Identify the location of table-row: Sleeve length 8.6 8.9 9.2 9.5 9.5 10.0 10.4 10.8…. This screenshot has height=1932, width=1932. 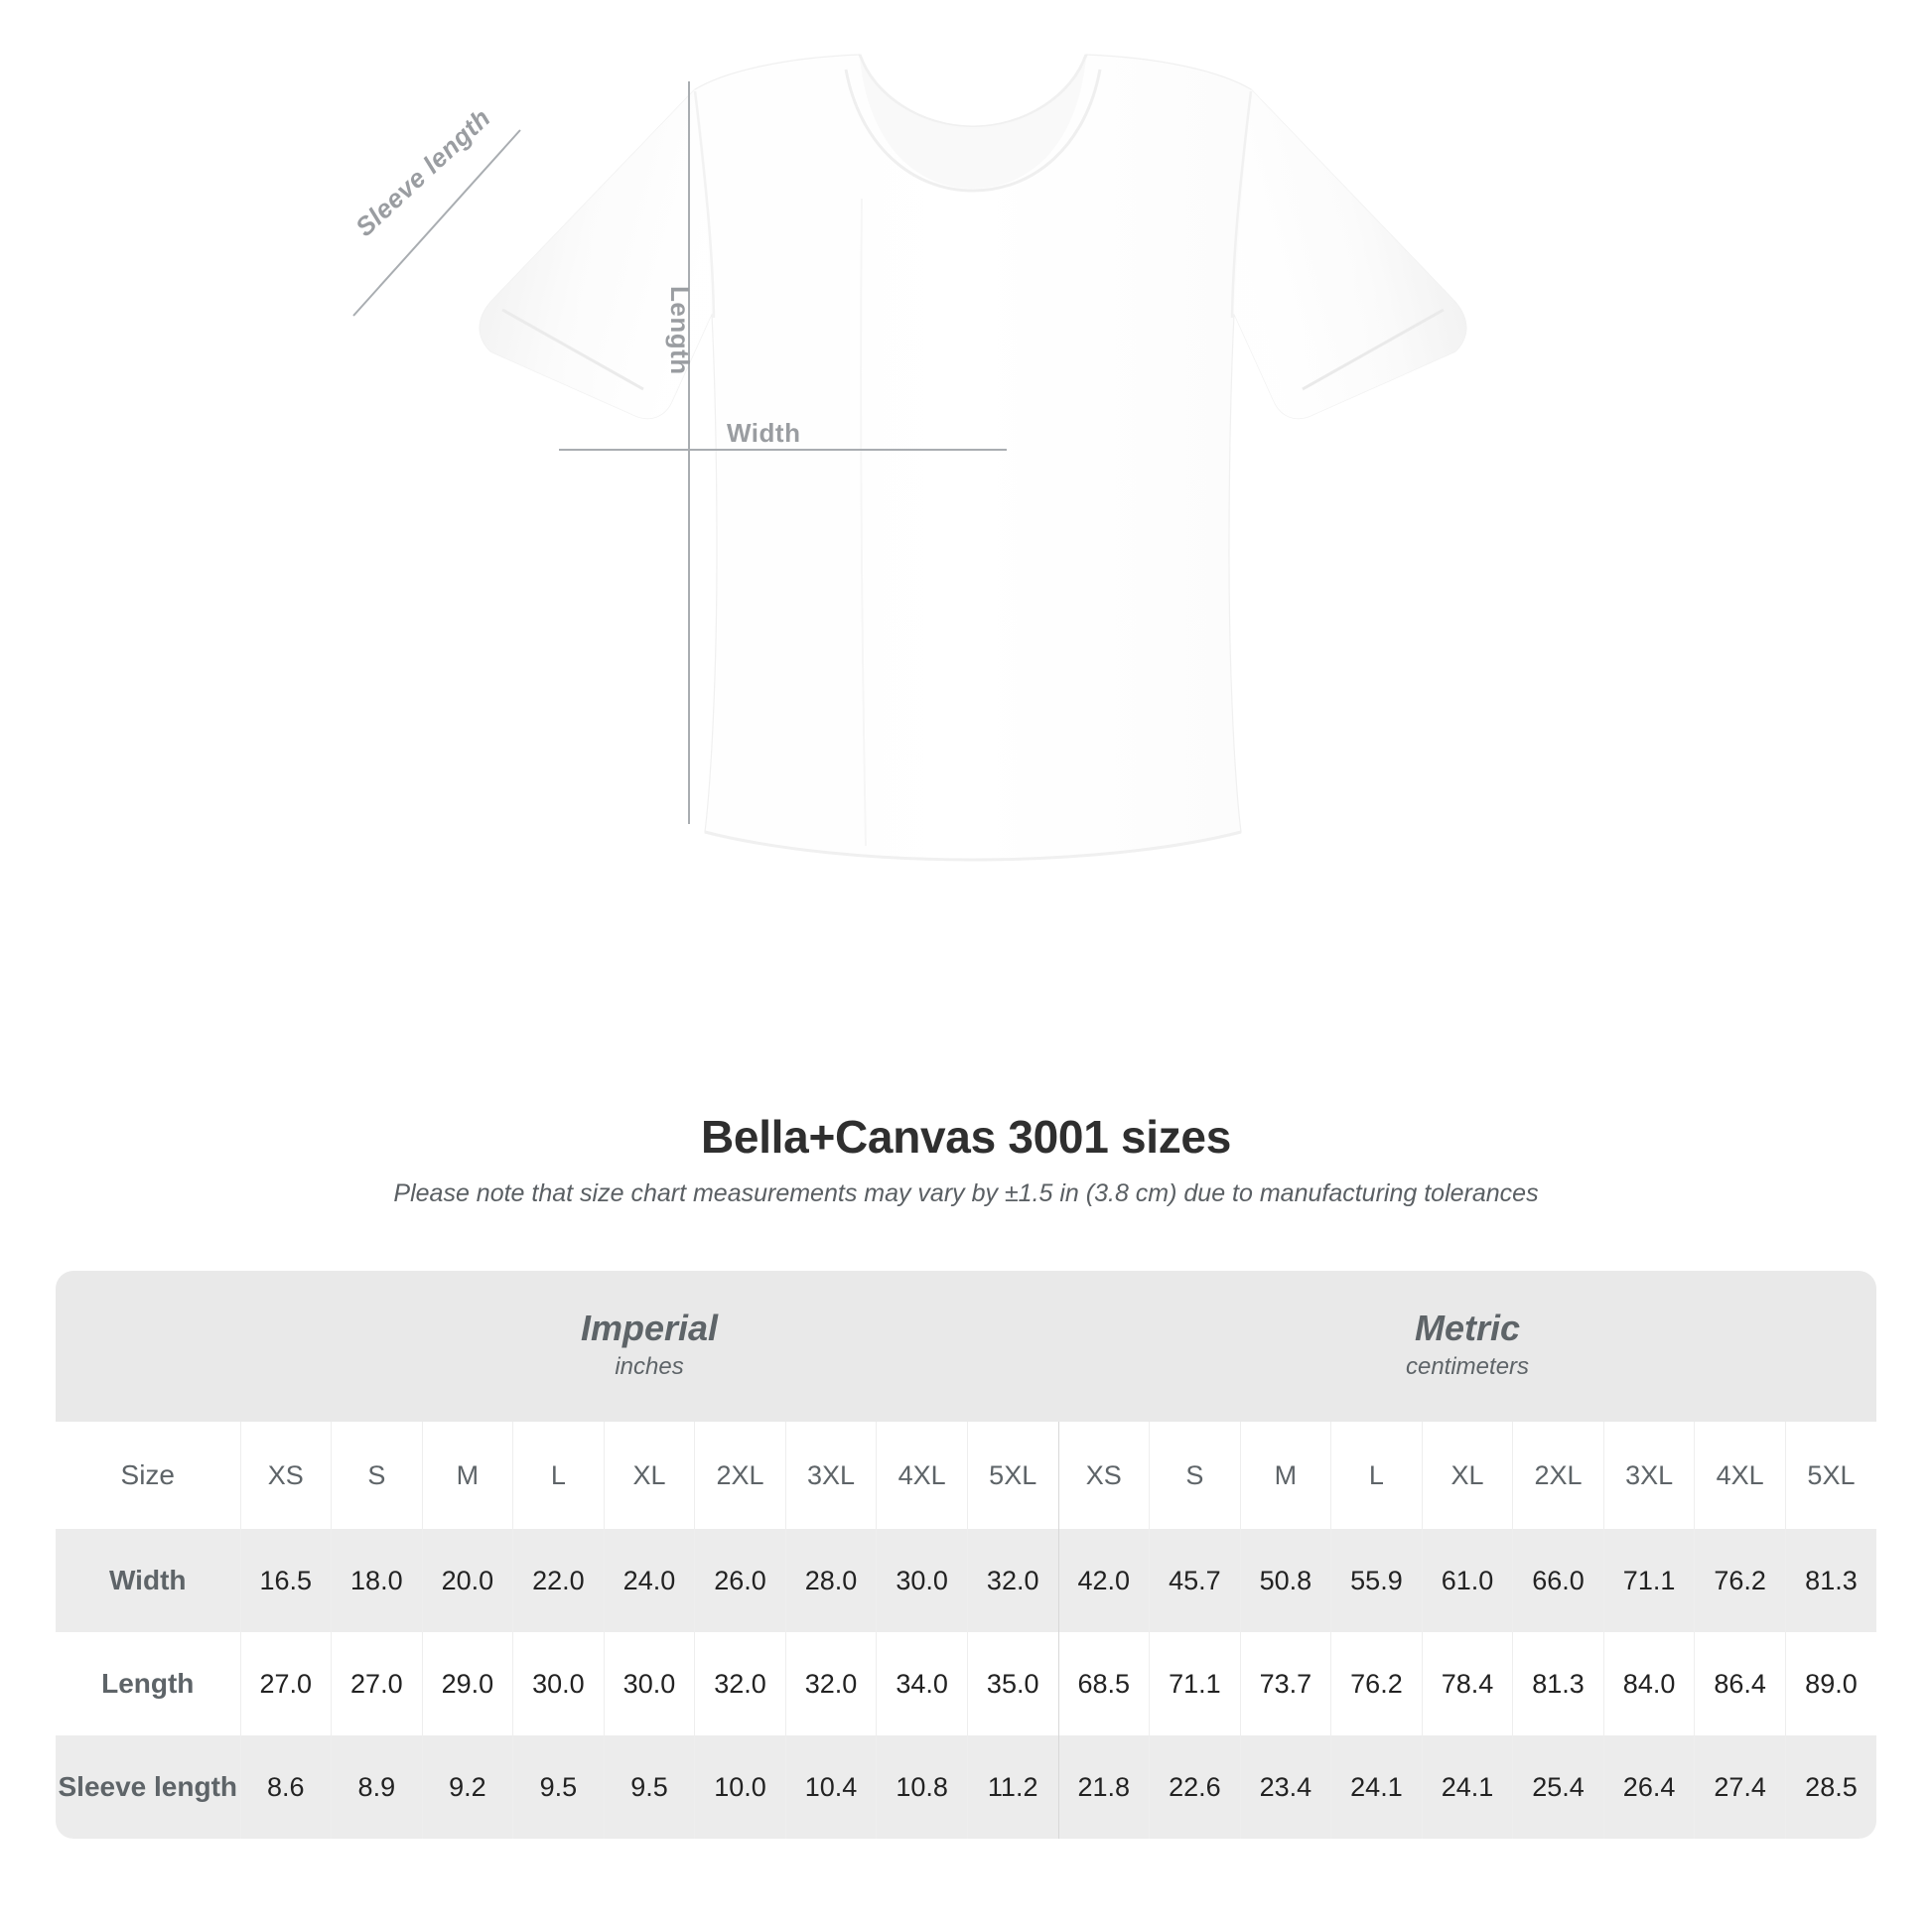
(966, 1787).